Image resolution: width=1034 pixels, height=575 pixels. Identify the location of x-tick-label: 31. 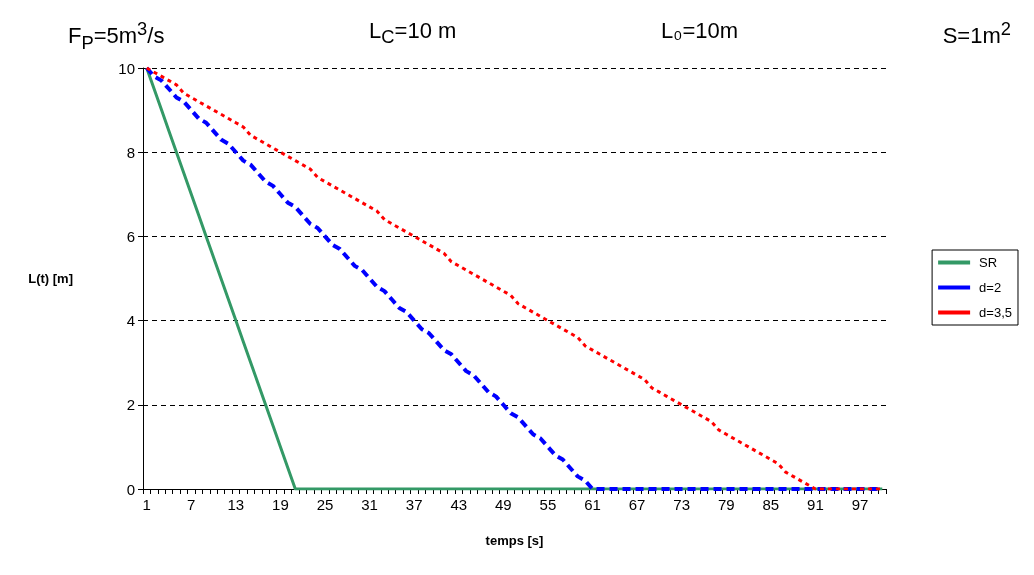
(369, 504).